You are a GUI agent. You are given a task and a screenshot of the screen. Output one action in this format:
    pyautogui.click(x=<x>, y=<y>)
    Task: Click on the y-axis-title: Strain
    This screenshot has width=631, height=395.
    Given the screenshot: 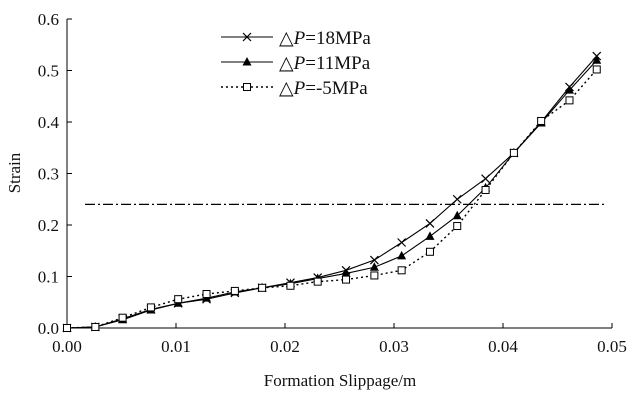 What is the action you would take?
    pyautogui.click(x=14, y=172)
    